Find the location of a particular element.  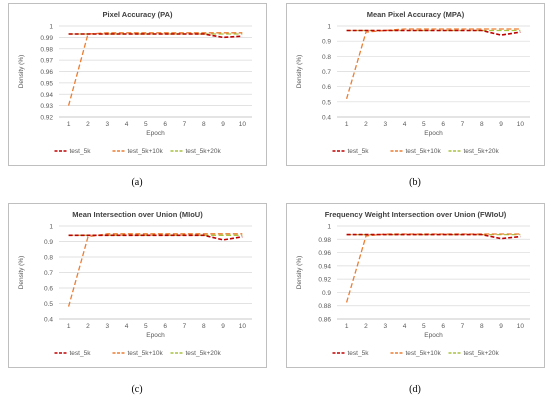

chart-title: Pixel Accuracy (PA) is located at coordinates (137, 14).